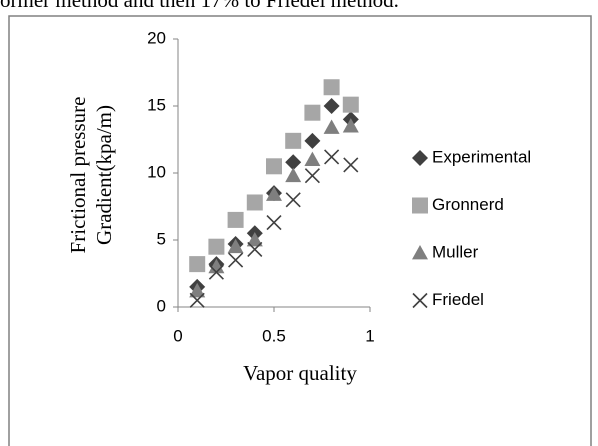 This screenshot has height=446, width=598. Describe the element at coordinates (91, 175) in the screenshot. I see `y-axis-label: Frictional pressure Gradient(kpa/m)` at that location.